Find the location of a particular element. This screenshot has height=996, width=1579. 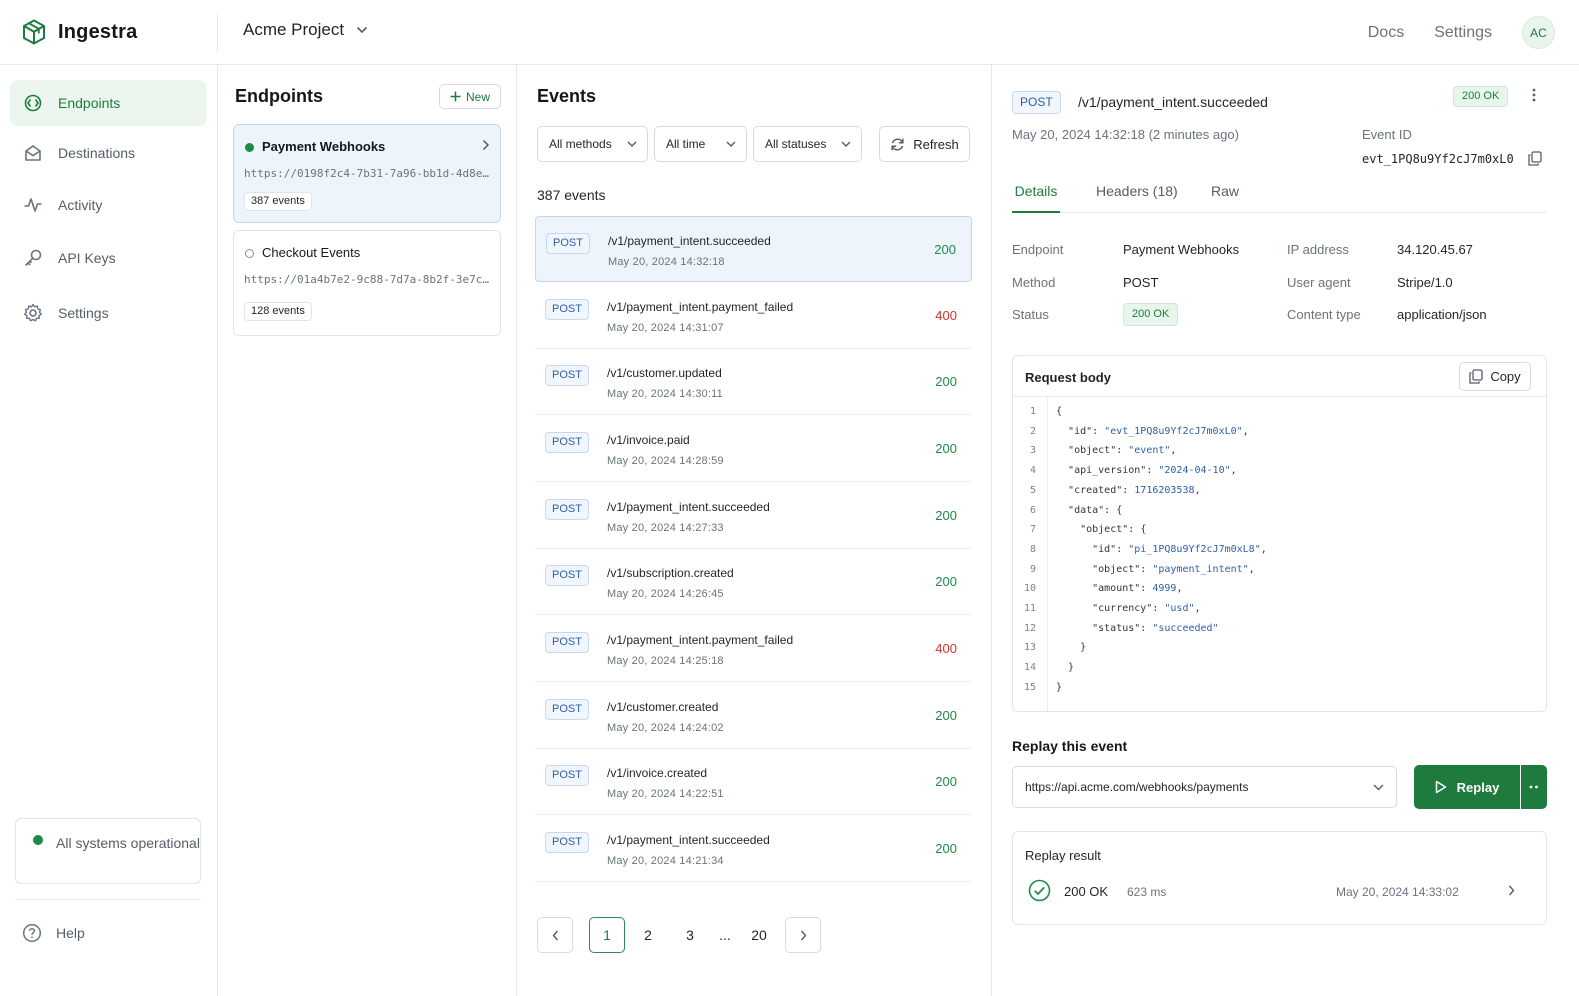

replay-result-title: Replay result is located at coordinates (1063, 855).